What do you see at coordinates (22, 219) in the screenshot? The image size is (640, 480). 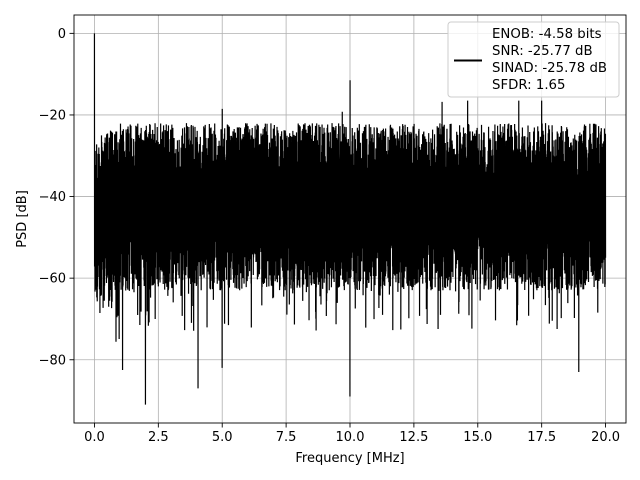 I see `y-axis-label: PSD [dB]` at bounding box center [22, 219].